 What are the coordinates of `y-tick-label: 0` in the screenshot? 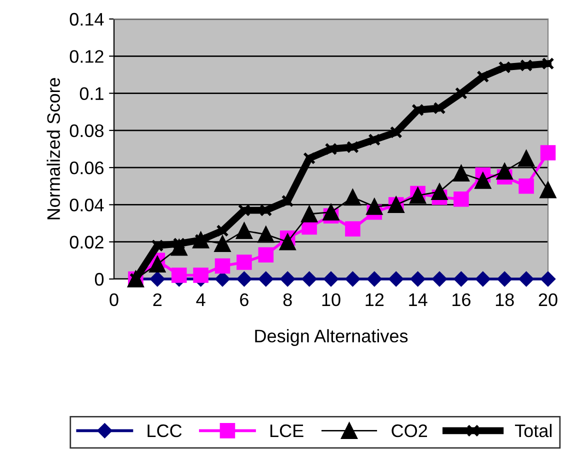 It's located at (99, 279).